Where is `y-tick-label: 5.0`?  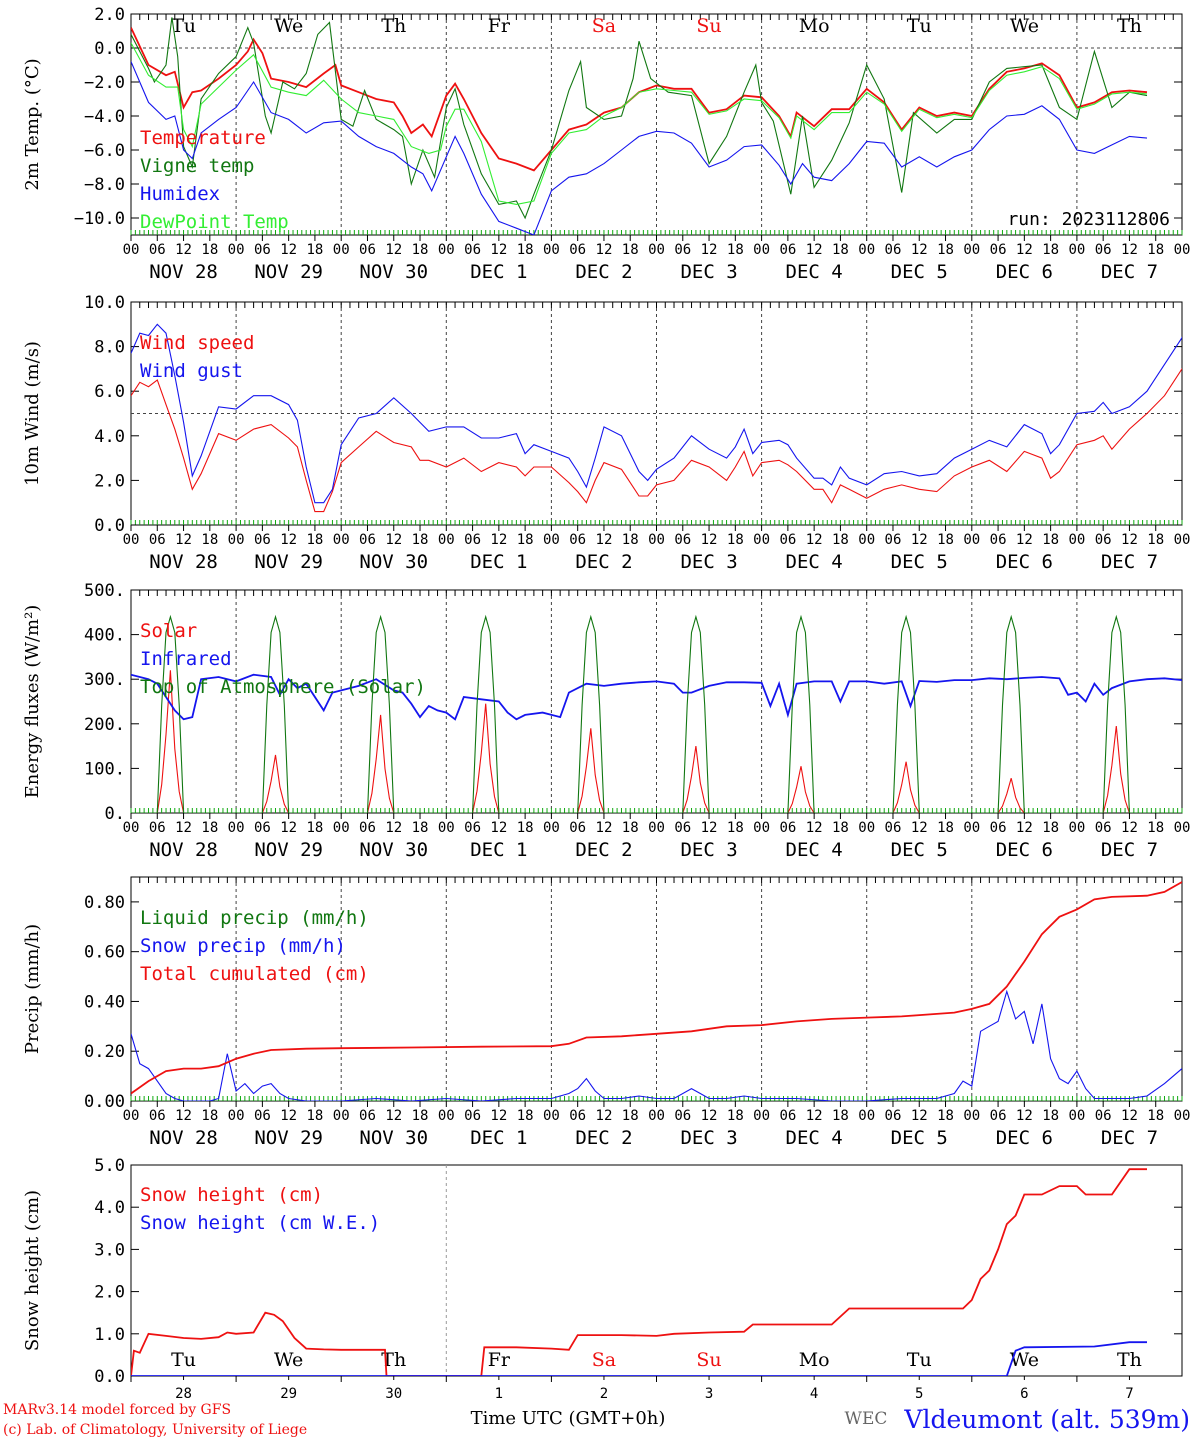 y-tick-label: 5.0 is located at coordinates (109, 1166).